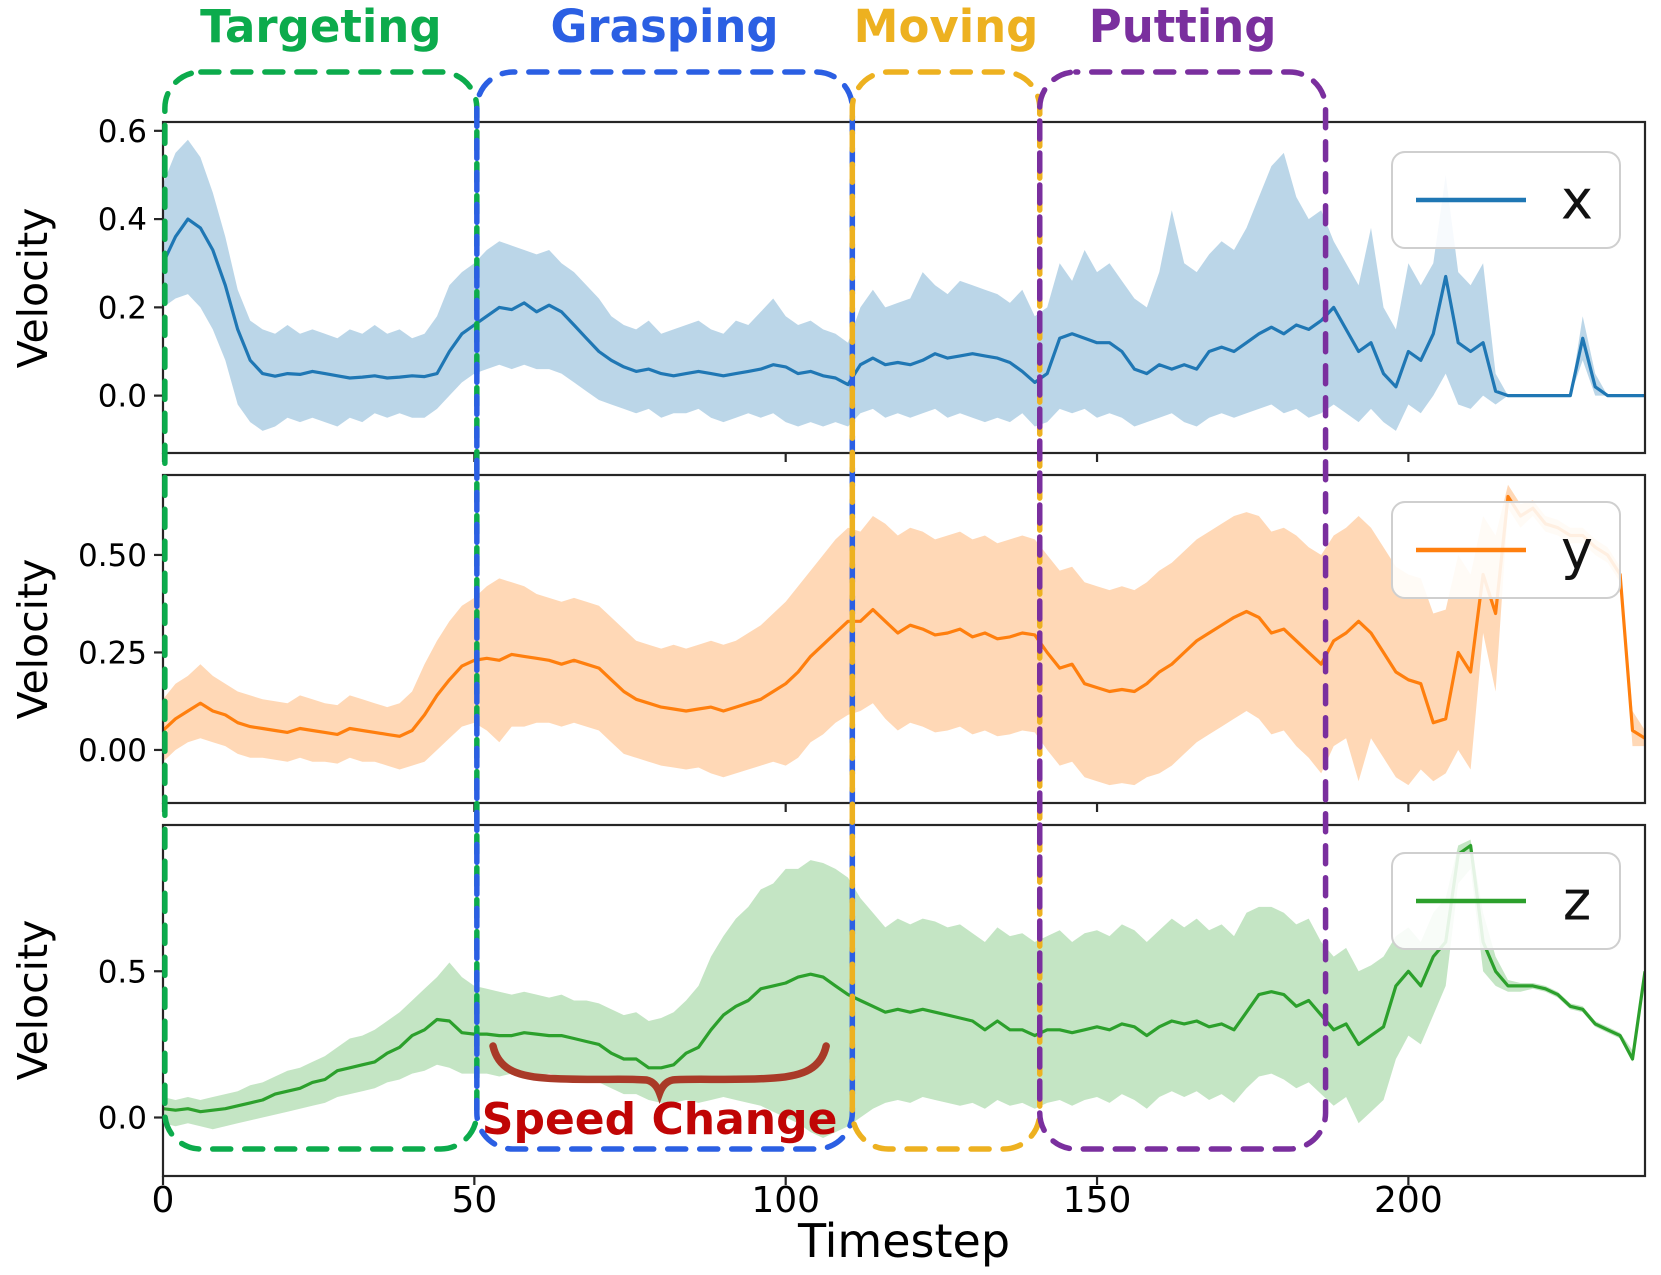  What do you see at coordinates (33, 1000) in the screenshot?
I see `y-axis-label-bottom: Velocity` at bounding box center [33, 1000].